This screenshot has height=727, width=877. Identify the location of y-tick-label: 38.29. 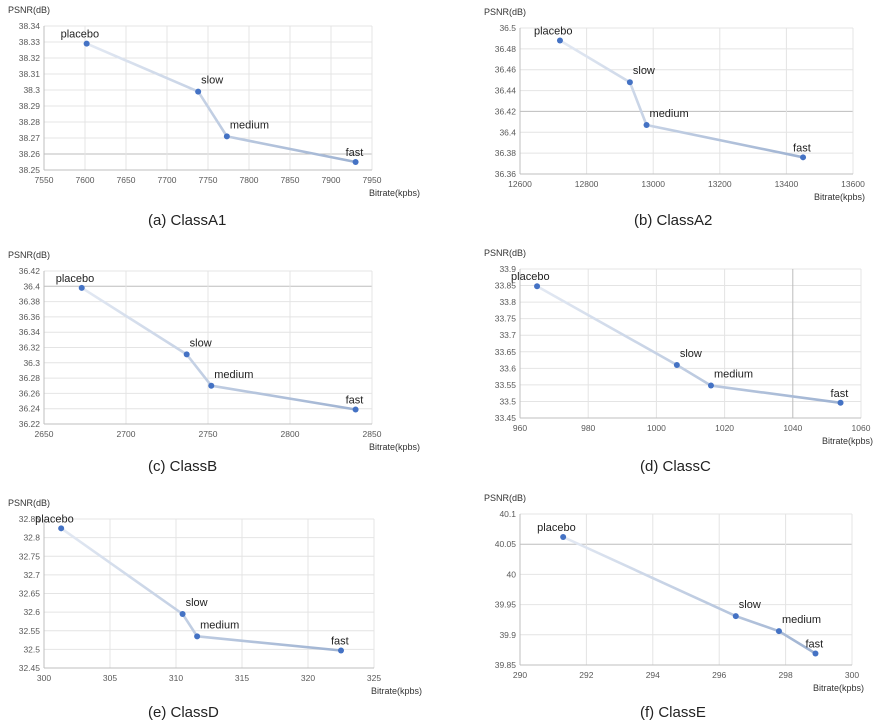
(30, 106).